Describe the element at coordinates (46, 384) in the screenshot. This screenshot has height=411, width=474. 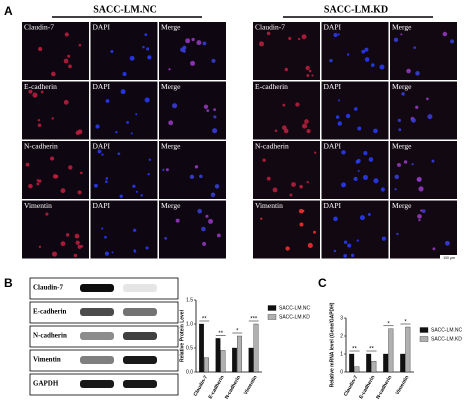
I see `blot-row-label: GAPDH` at that location.